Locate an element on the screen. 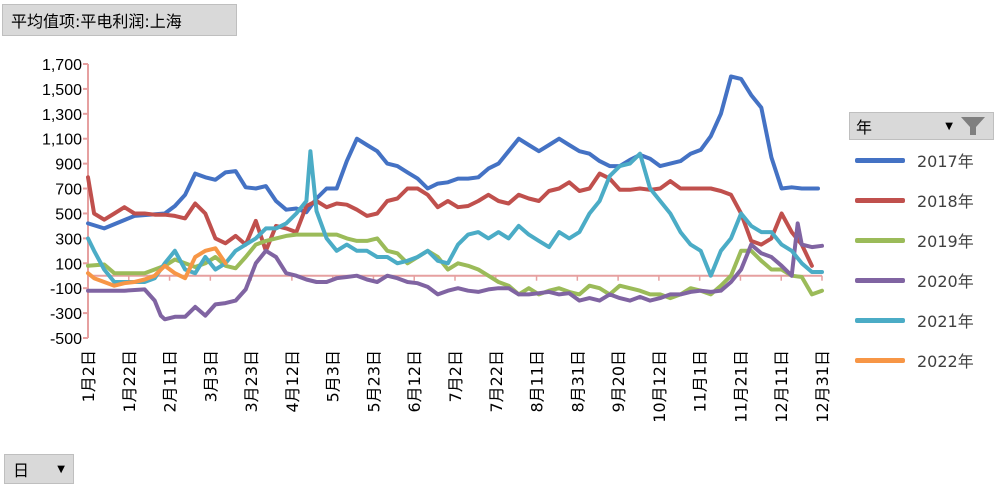 This screenshot has height=495, width=999. legend-label: 2019年 is located at coordinates (945, 241).